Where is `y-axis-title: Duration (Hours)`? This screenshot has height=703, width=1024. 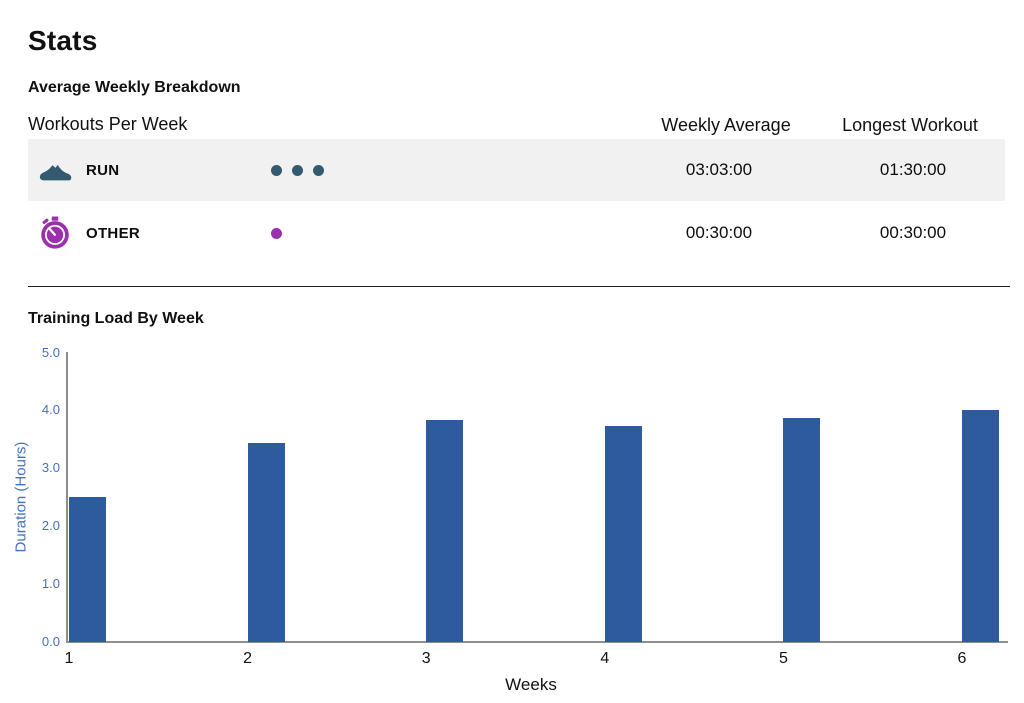 y-axis-title: Duration (Hours) is located at coordinates (21, 497).